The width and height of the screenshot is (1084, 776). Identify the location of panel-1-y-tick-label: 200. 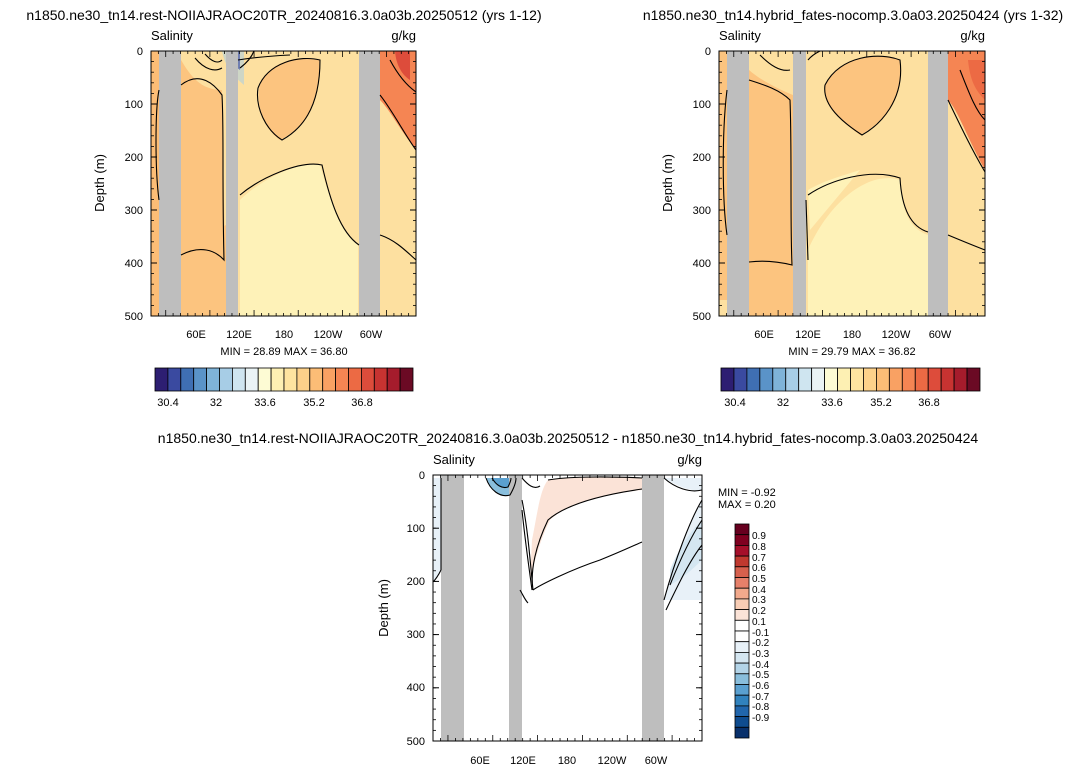
(134, 158).